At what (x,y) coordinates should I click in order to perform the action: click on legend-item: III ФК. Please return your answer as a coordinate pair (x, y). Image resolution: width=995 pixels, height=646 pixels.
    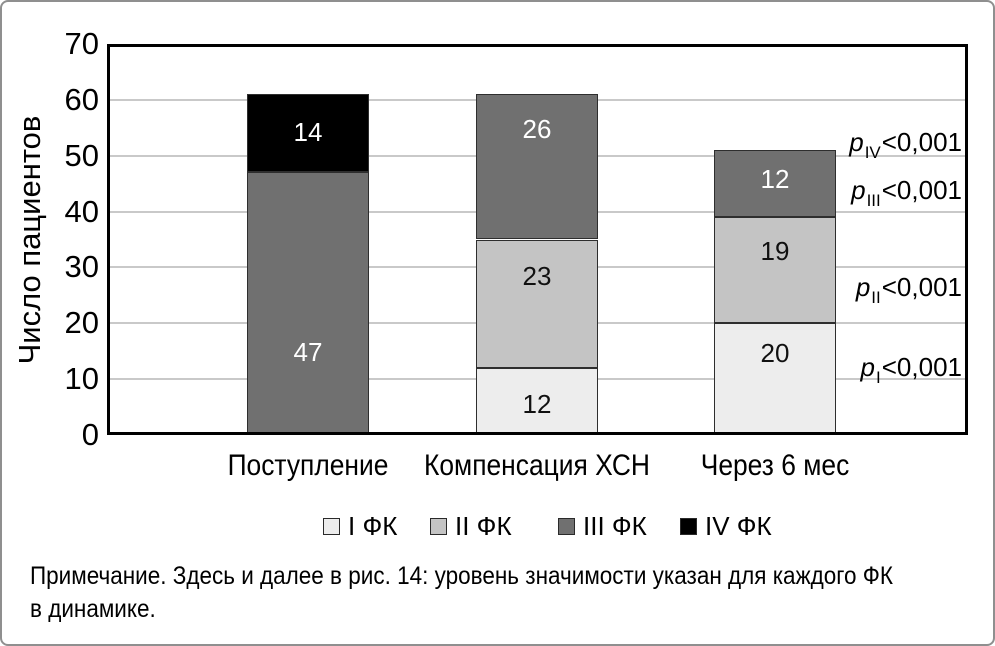
    Looking at the image, I should click on (602, 526).